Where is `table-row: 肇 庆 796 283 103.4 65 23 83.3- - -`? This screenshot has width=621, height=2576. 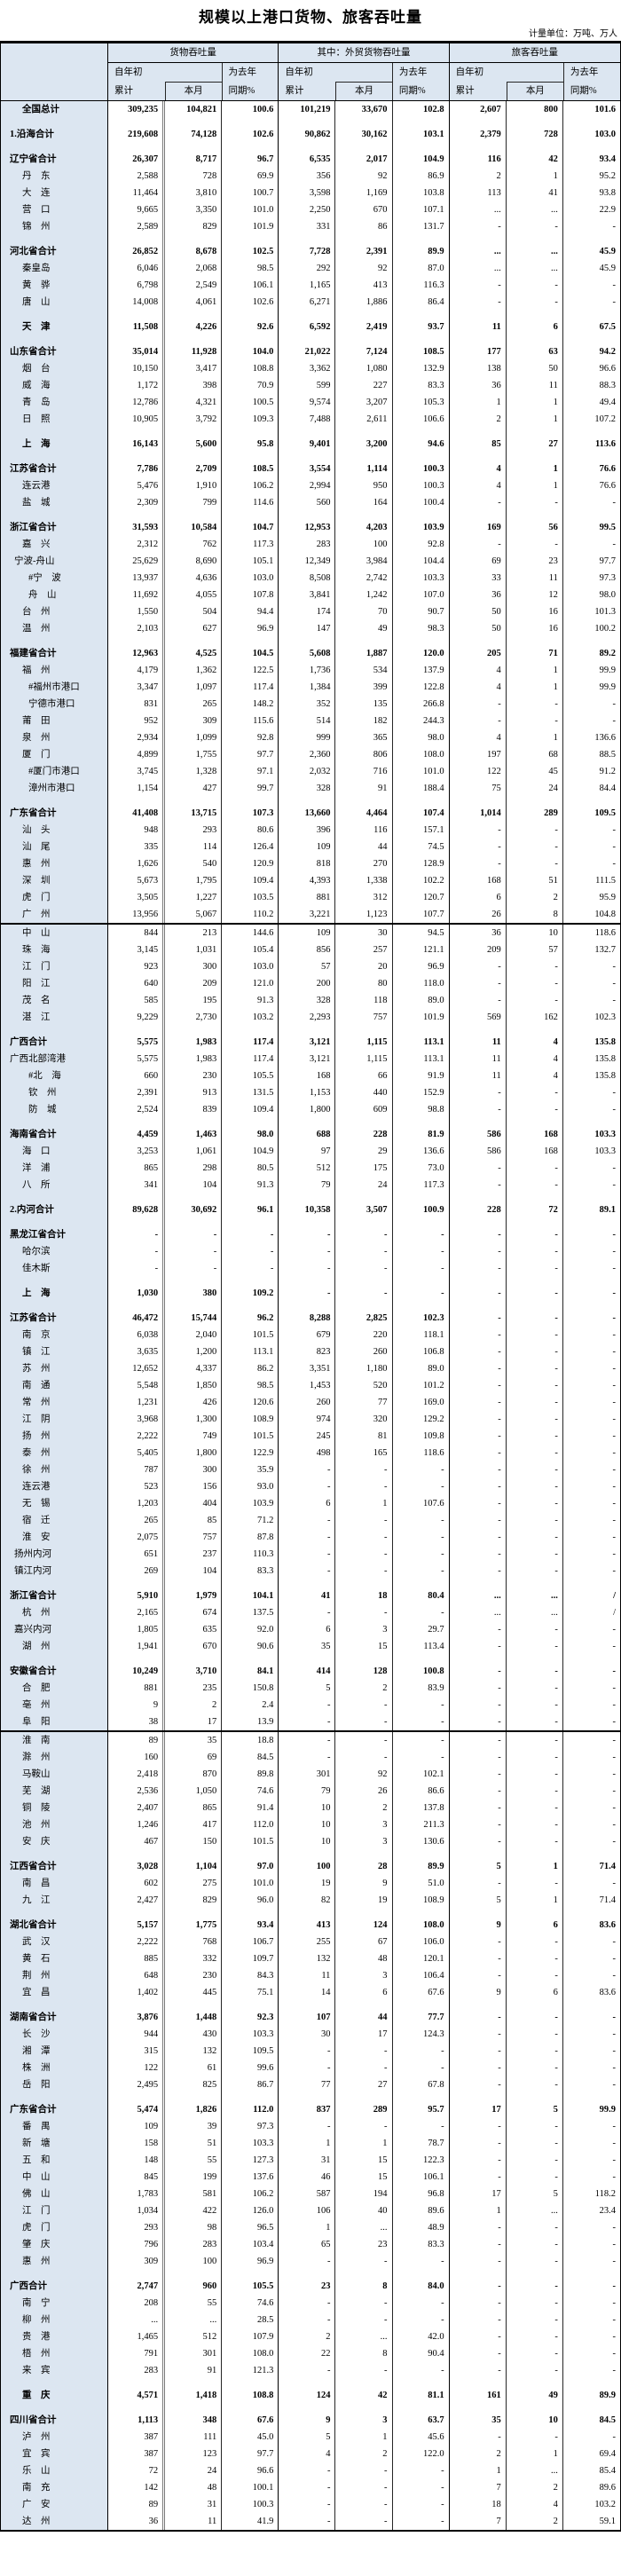 table-row: 肇 庆 796 283 103.4 65 23 83.3- - - is located at coordinates (310, 2245).